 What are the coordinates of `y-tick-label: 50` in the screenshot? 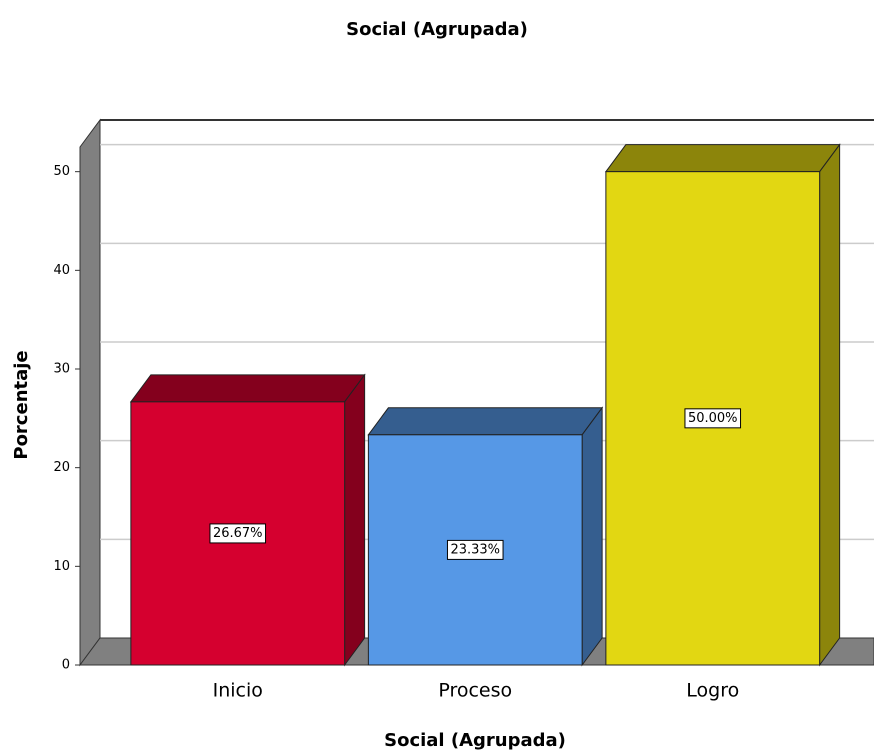 It's located at (61, 171).